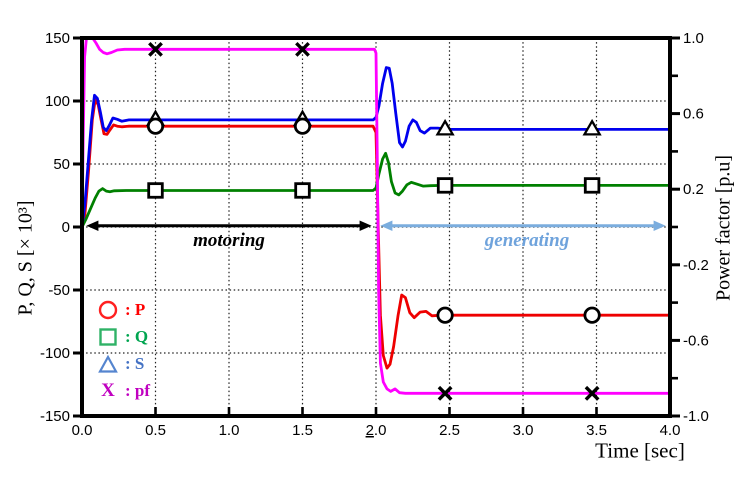 This screenshot has height=486, width=752. Describe the element at coordinates (696, 416) in the screenshot. I see `svg-text: -1.0` at that location.